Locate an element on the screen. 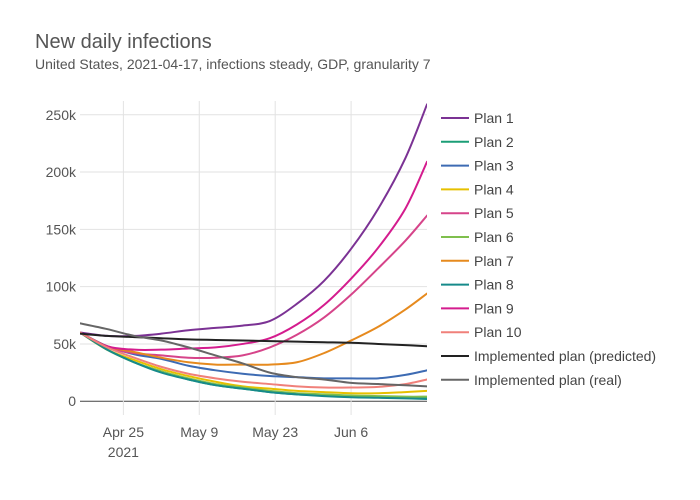  y-axis-ticks: 0 50k 100k 150k 200k 250k is located at coordinates (61, 258).